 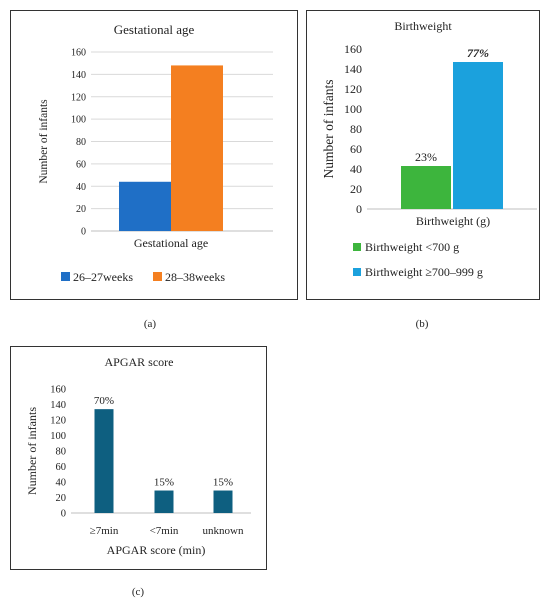 I want to click on chart-a-y-tick-label: 60, so click(x=81, y=164).